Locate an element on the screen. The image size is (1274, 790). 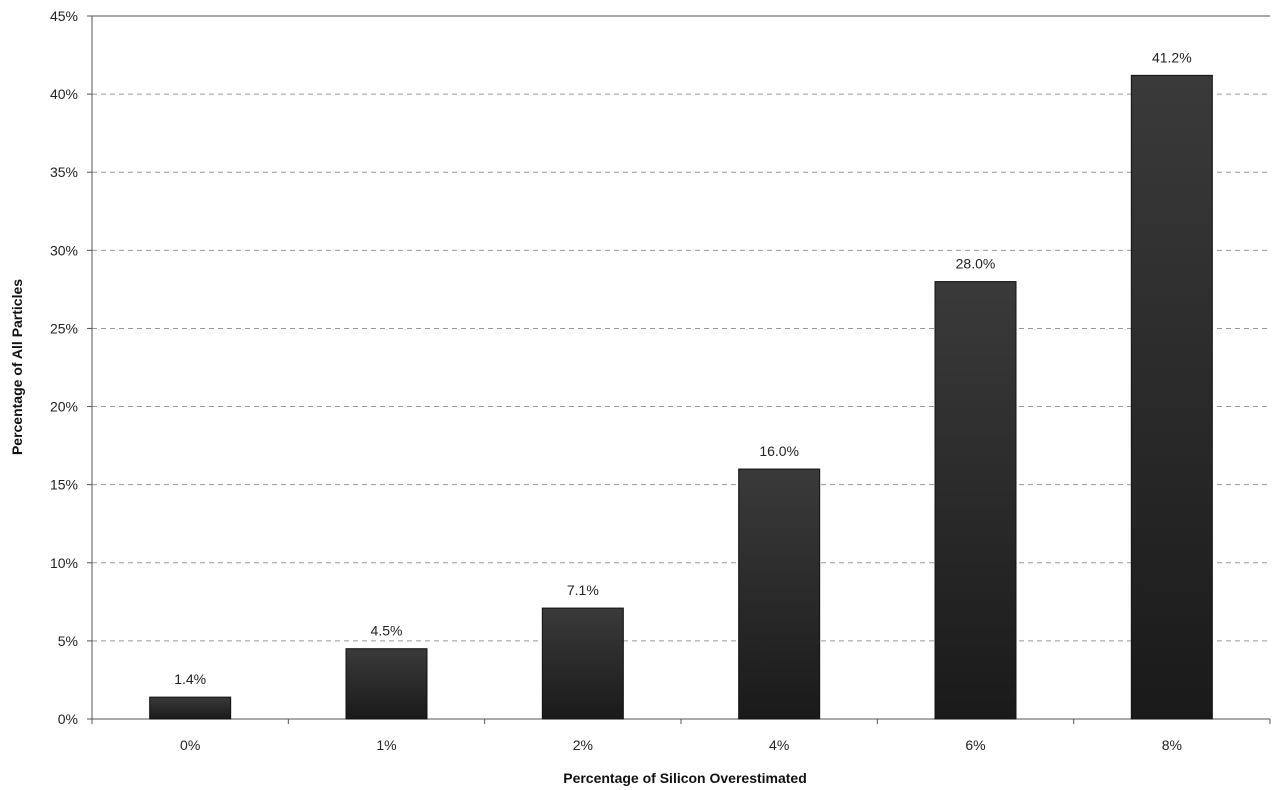
data-label: 16.0% is located at coordinates (779, 451).